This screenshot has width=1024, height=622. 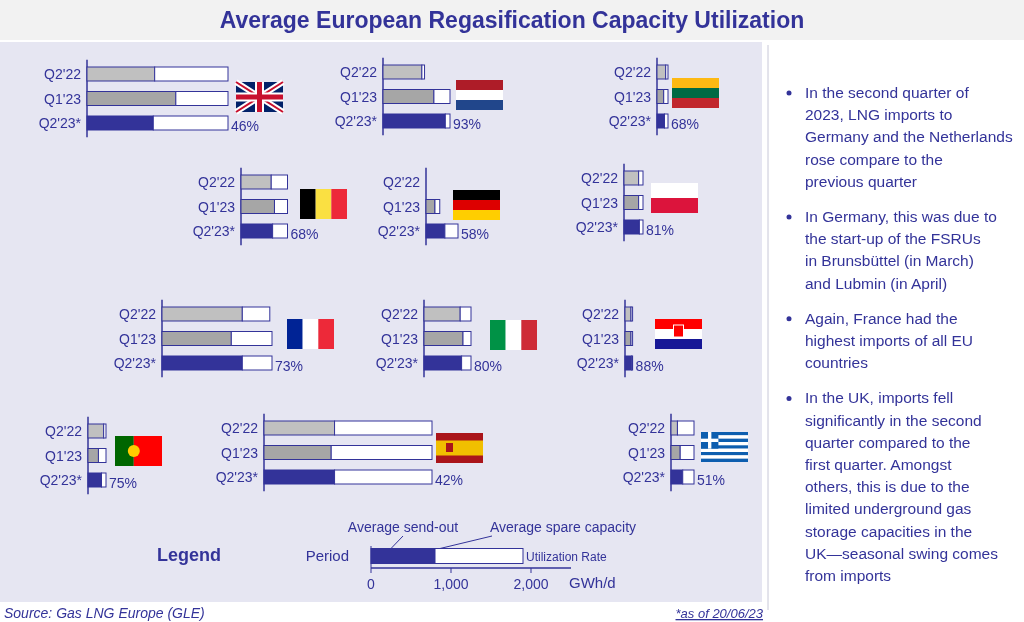 I want to click on text: Legend, so click(x=188, y=555).